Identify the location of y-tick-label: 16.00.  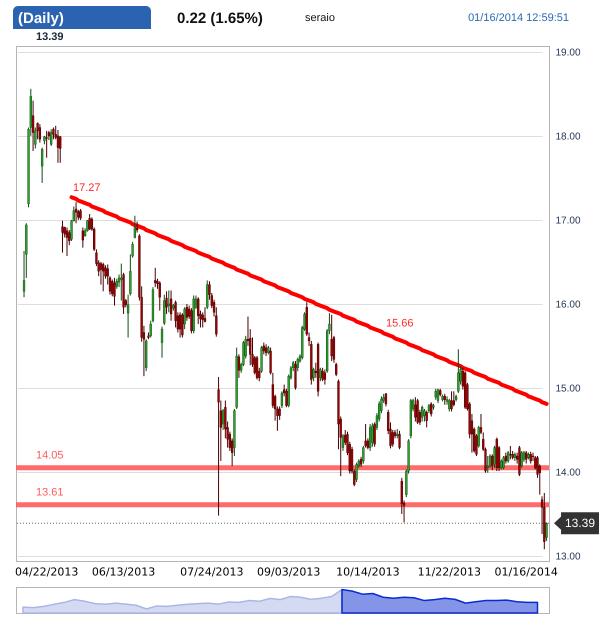
(568, 304).